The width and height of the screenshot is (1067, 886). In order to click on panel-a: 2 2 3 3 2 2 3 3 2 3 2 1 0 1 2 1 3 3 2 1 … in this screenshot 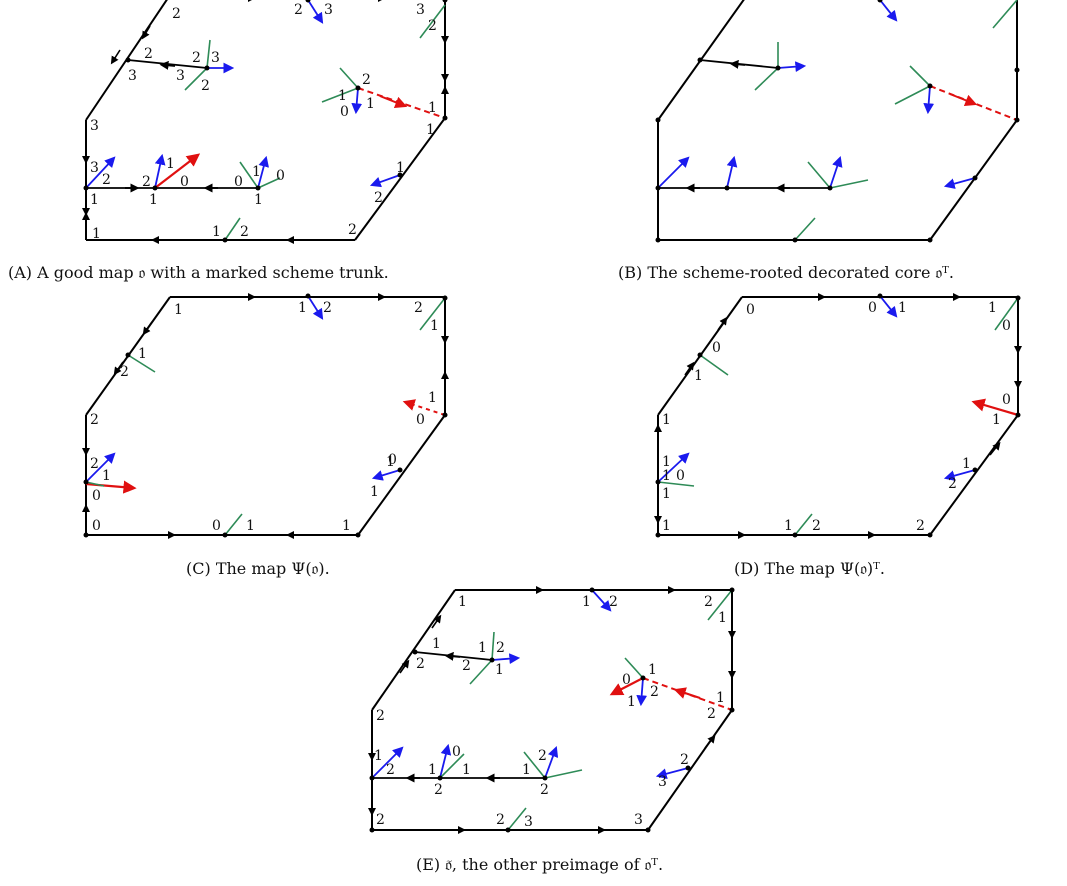, I will do `click(228, 141)`.